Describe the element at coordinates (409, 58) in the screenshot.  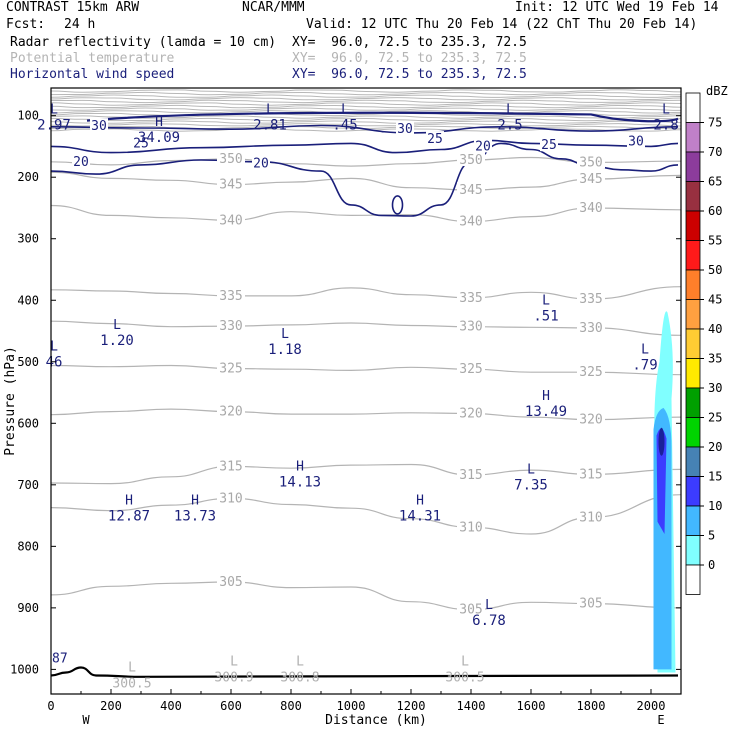
I see `layer-xy-theta: XY= 96.0, 72.5 to 235.3, 72.5` at that location.